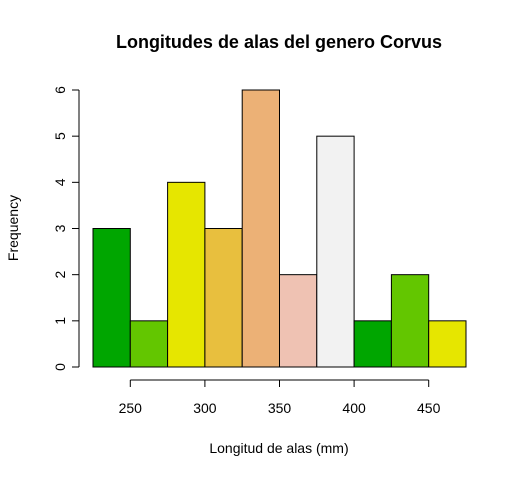  I want to click on y-tick-label: 5, so click(60, 136).